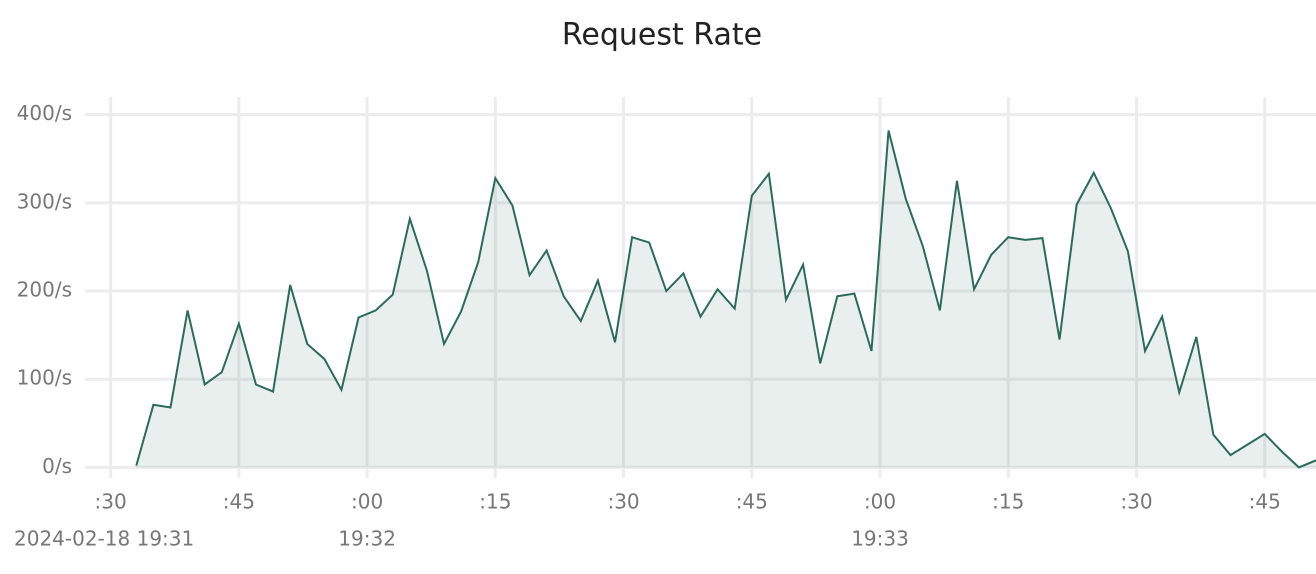  I want to click on x-tick-sublabel: 19:32, so click(367, 539).